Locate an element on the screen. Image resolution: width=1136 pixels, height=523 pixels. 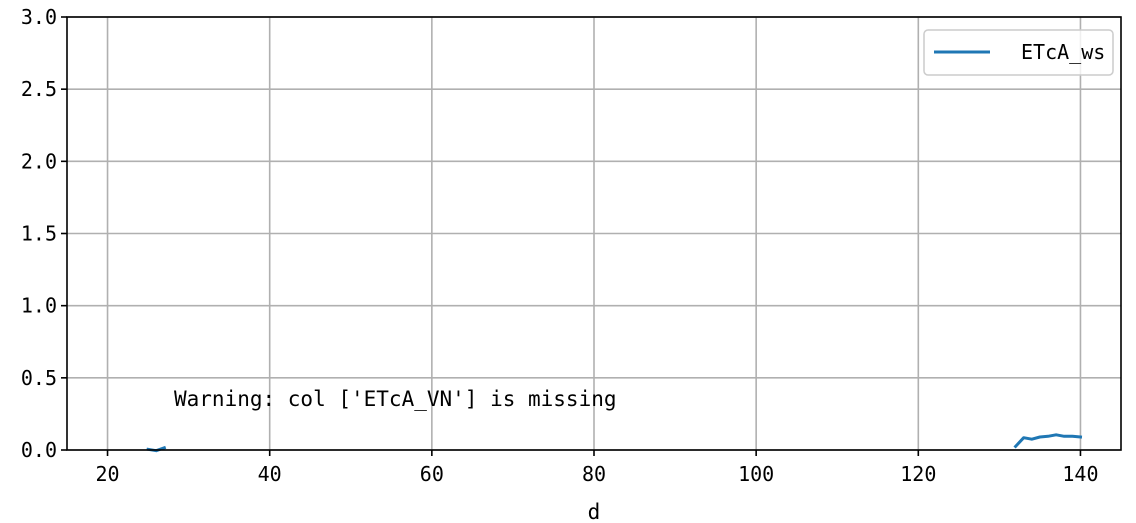
x-tick-label: 40 is located at coordinates (270, 474).